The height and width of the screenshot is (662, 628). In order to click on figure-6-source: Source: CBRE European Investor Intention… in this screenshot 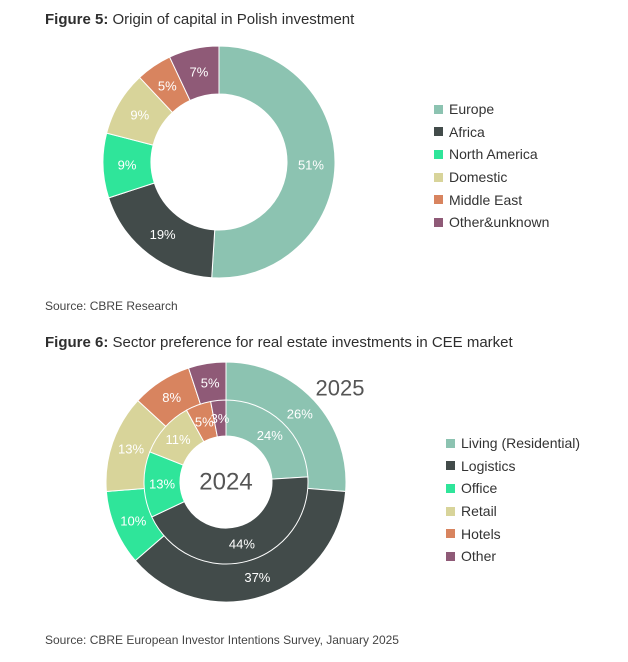, I will do `click(222, 640)`.